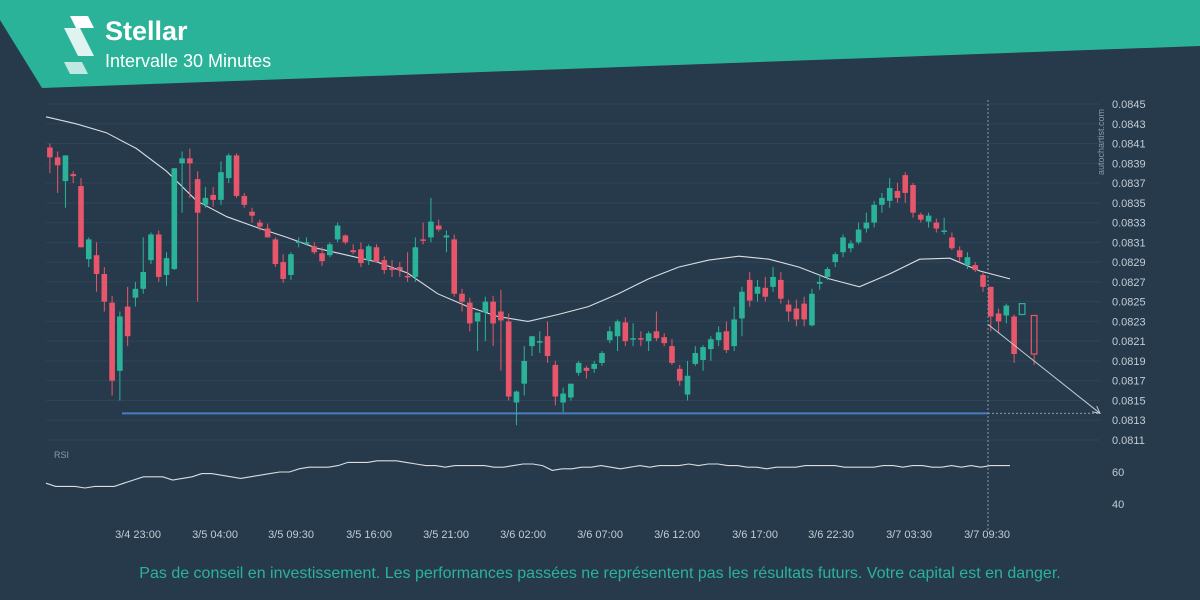 The image size is (1200, 600). I want to click on rsi-line, so click(527, 474).